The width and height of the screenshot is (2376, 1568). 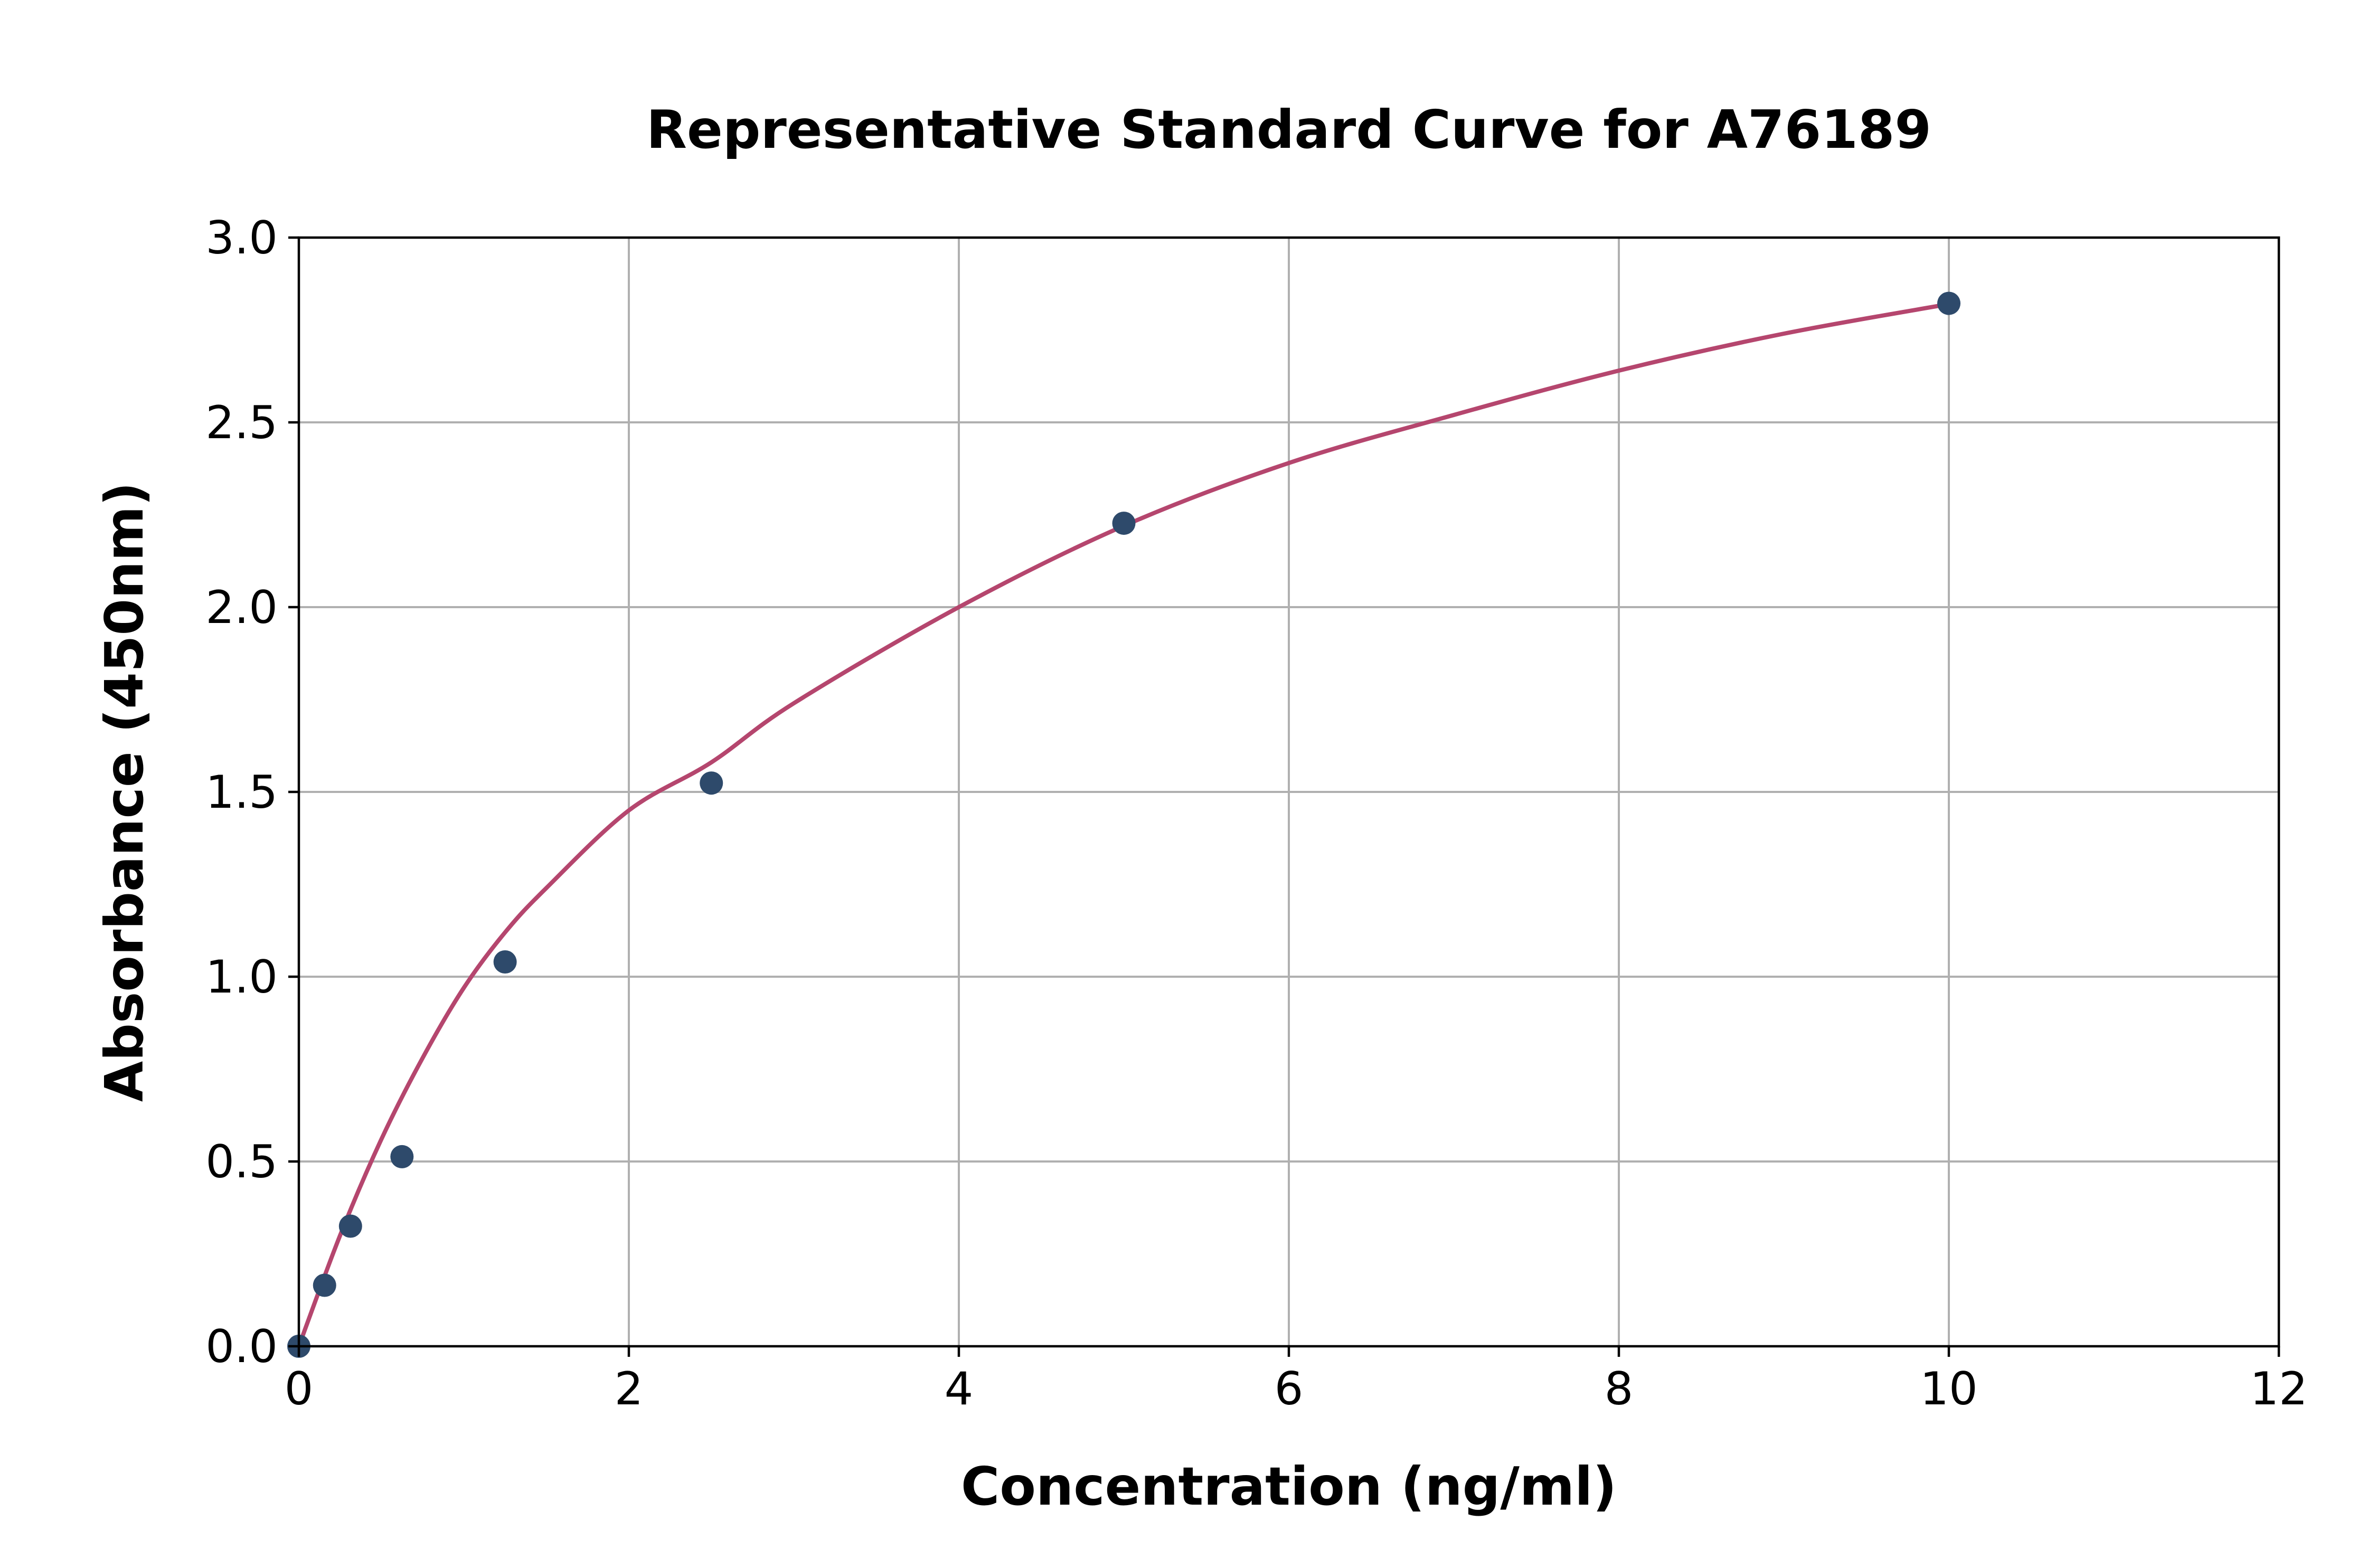 What do you see at coordinates (242, 238) in the screenshot?
I see `y-tick-label: 3.0` at bounding box center [242, 238].